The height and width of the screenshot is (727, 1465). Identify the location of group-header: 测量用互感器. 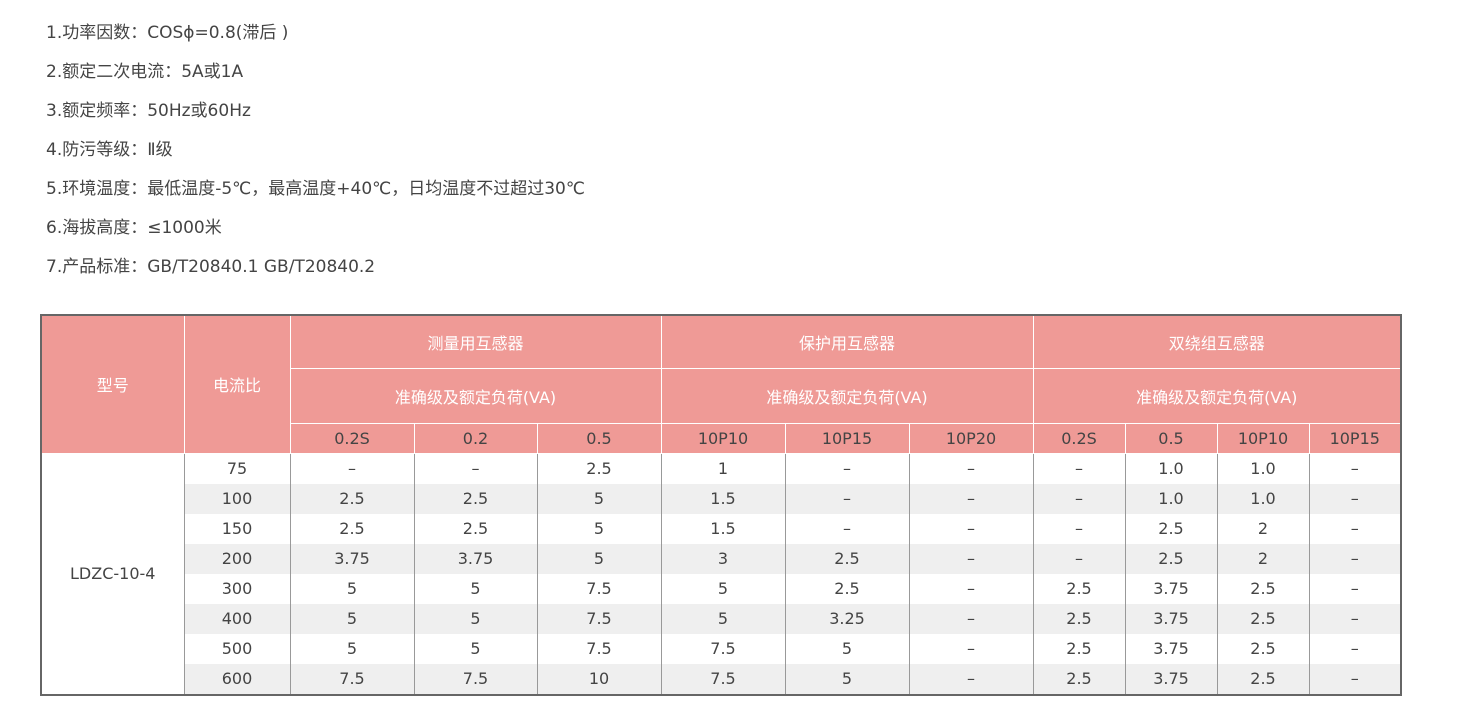
(475, 341).